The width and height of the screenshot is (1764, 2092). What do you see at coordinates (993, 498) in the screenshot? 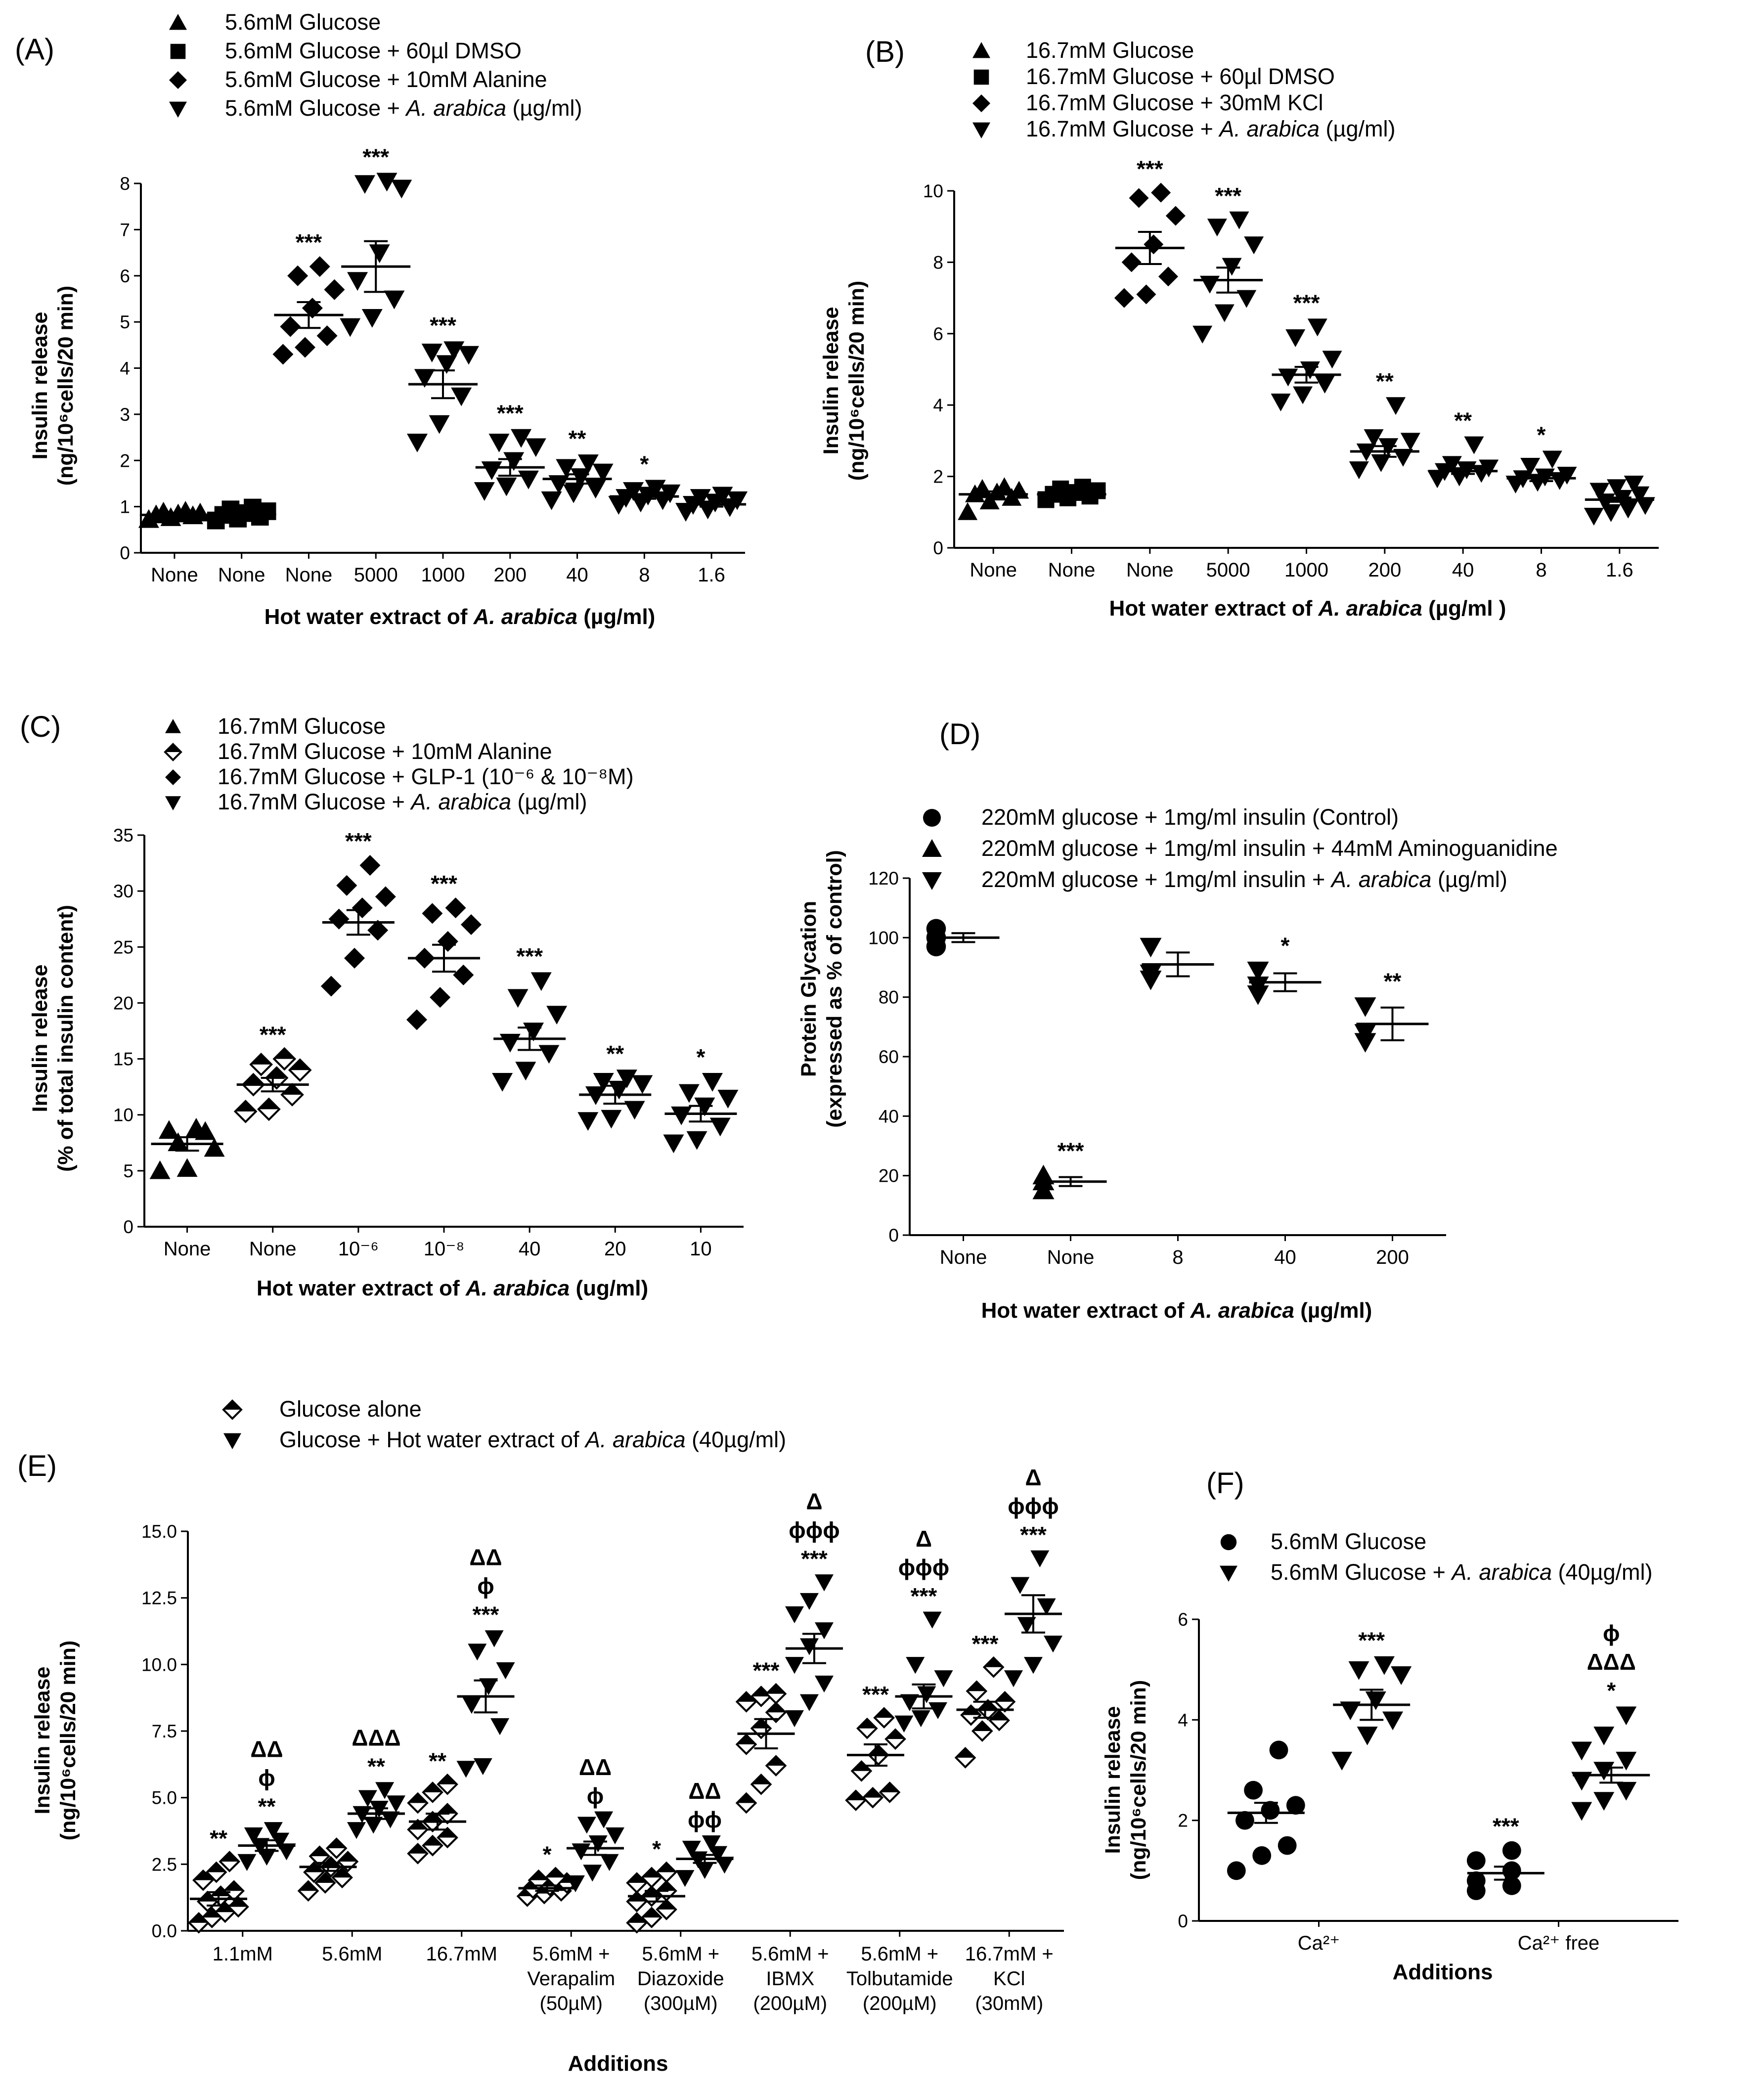
I see `data-group` at bounding box center [993, 498].